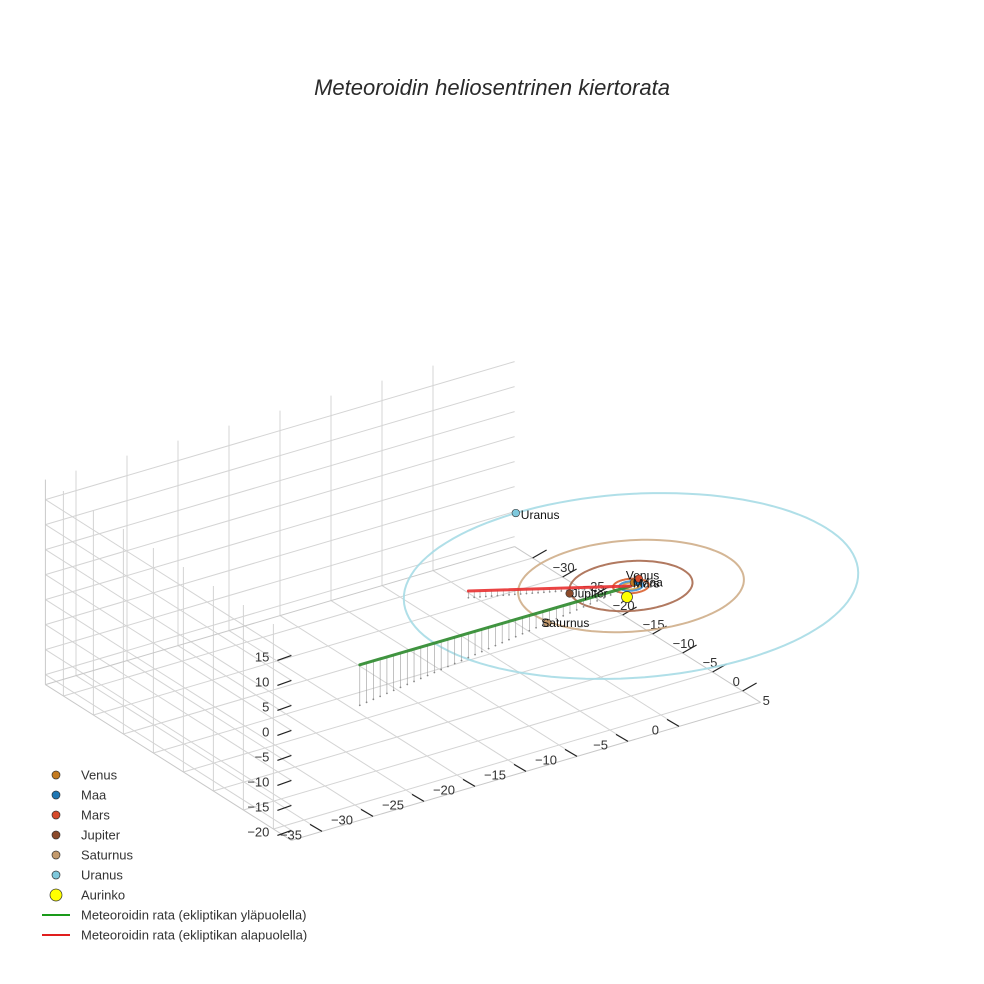  What do you see at coordinates (549, 588) in the screenshot?
I see `trajectory-below` at bounding box center [549, 588].